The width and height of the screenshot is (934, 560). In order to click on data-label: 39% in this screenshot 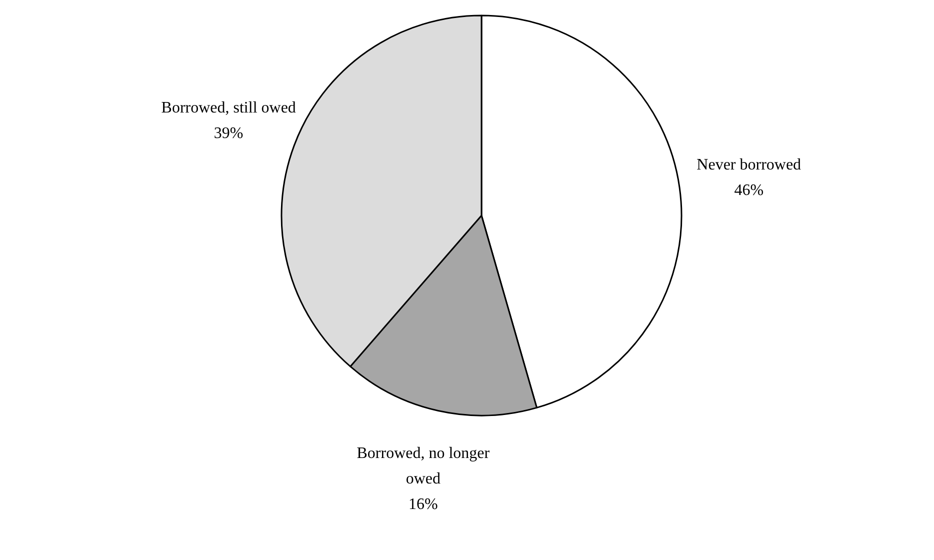, I will do `click(229, 133)`.